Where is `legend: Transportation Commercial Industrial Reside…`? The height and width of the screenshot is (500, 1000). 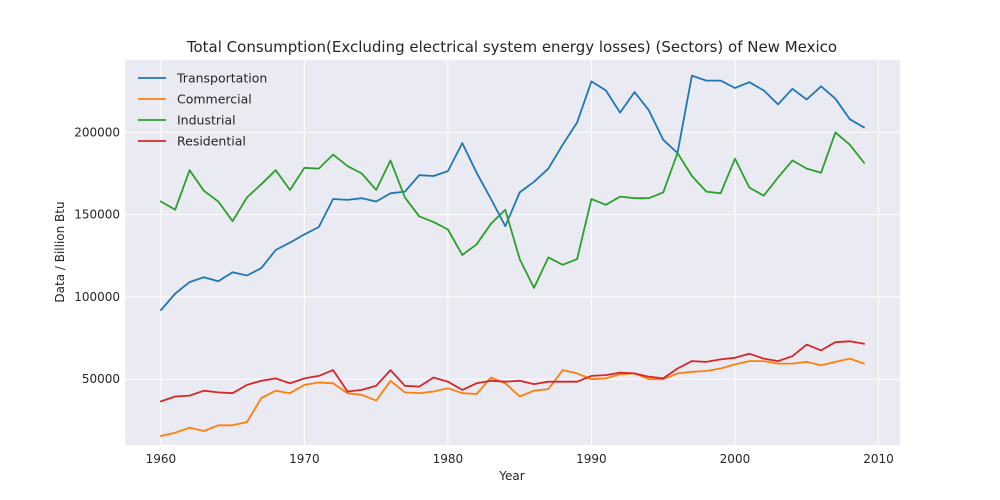 legend: Transportation Commercial Industrial Reside… is located at coordinates (202, 110).